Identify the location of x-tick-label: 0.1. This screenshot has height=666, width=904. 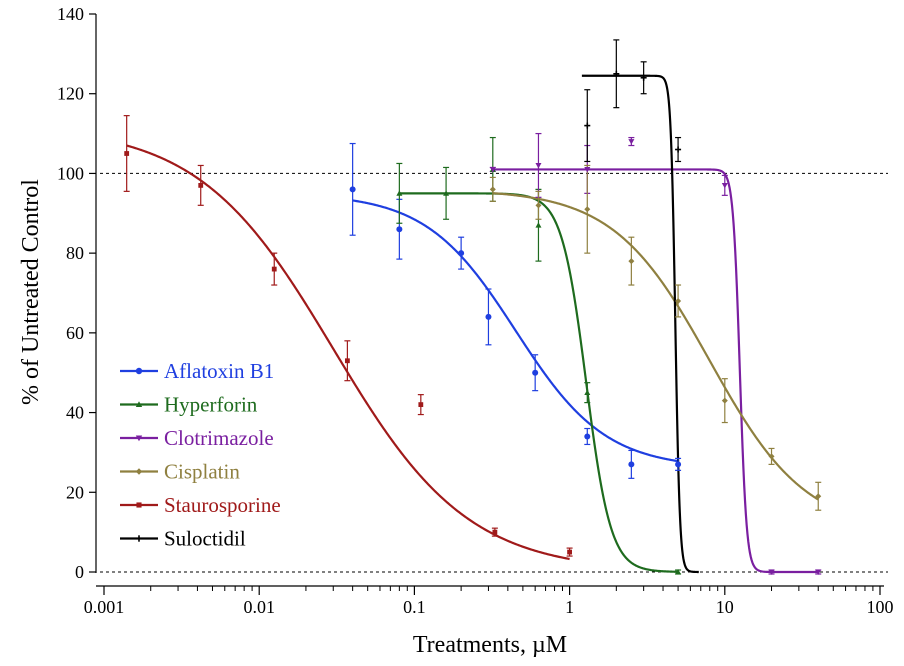
(414, 607).